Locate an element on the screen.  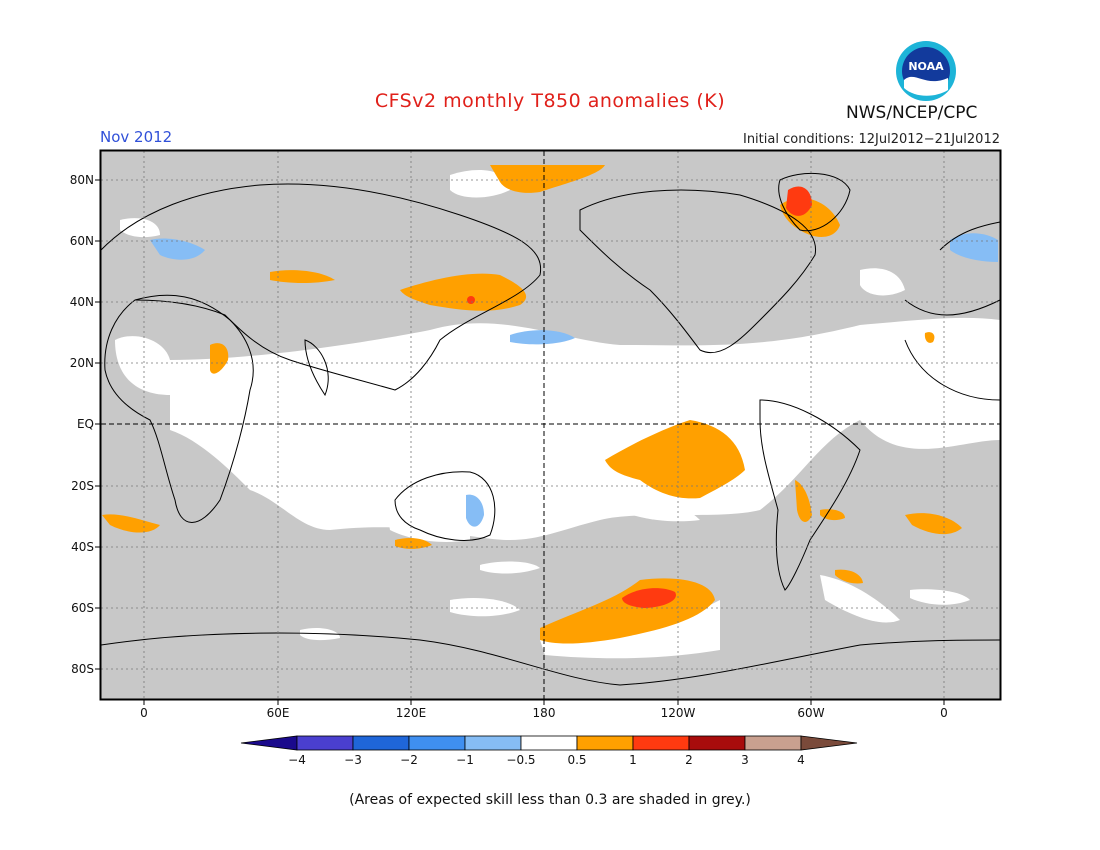
colorbar-left-arrow is located at coordinates (269, 743).